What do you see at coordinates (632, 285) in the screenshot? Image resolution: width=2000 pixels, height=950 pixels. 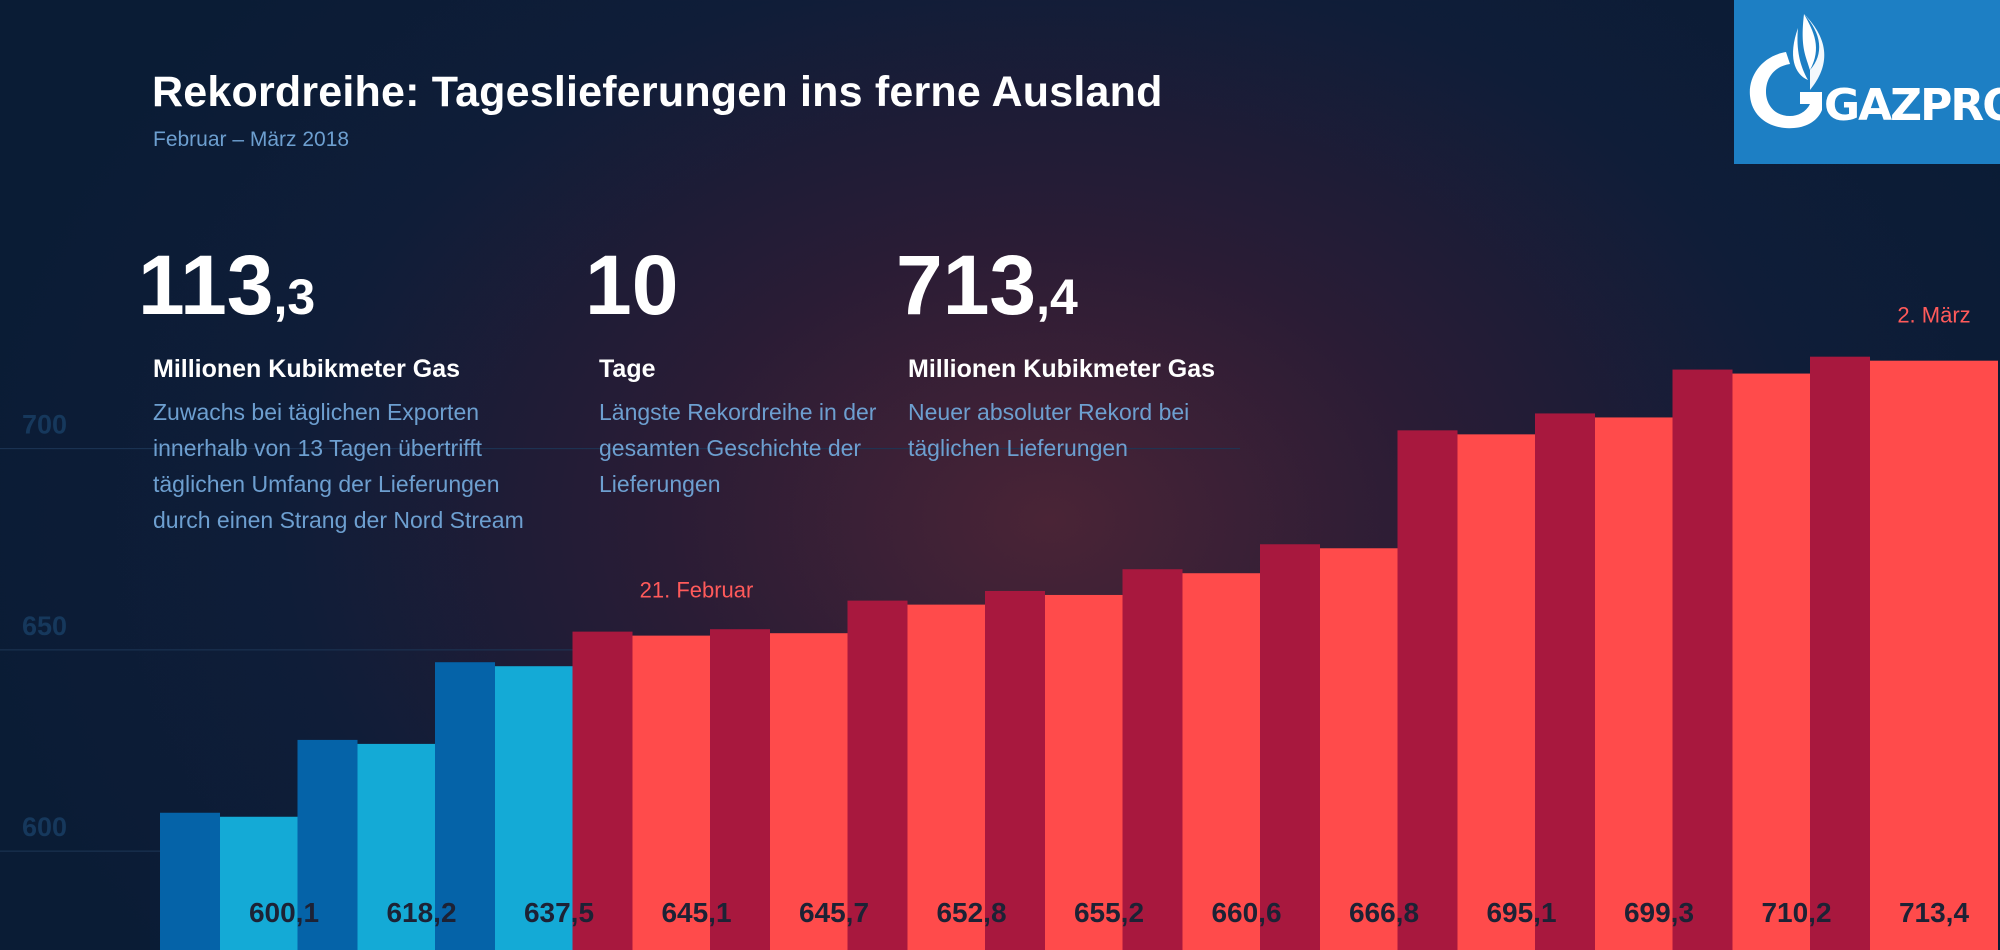 I see `stat-days-value: 10` at bounding box center [632, 285].